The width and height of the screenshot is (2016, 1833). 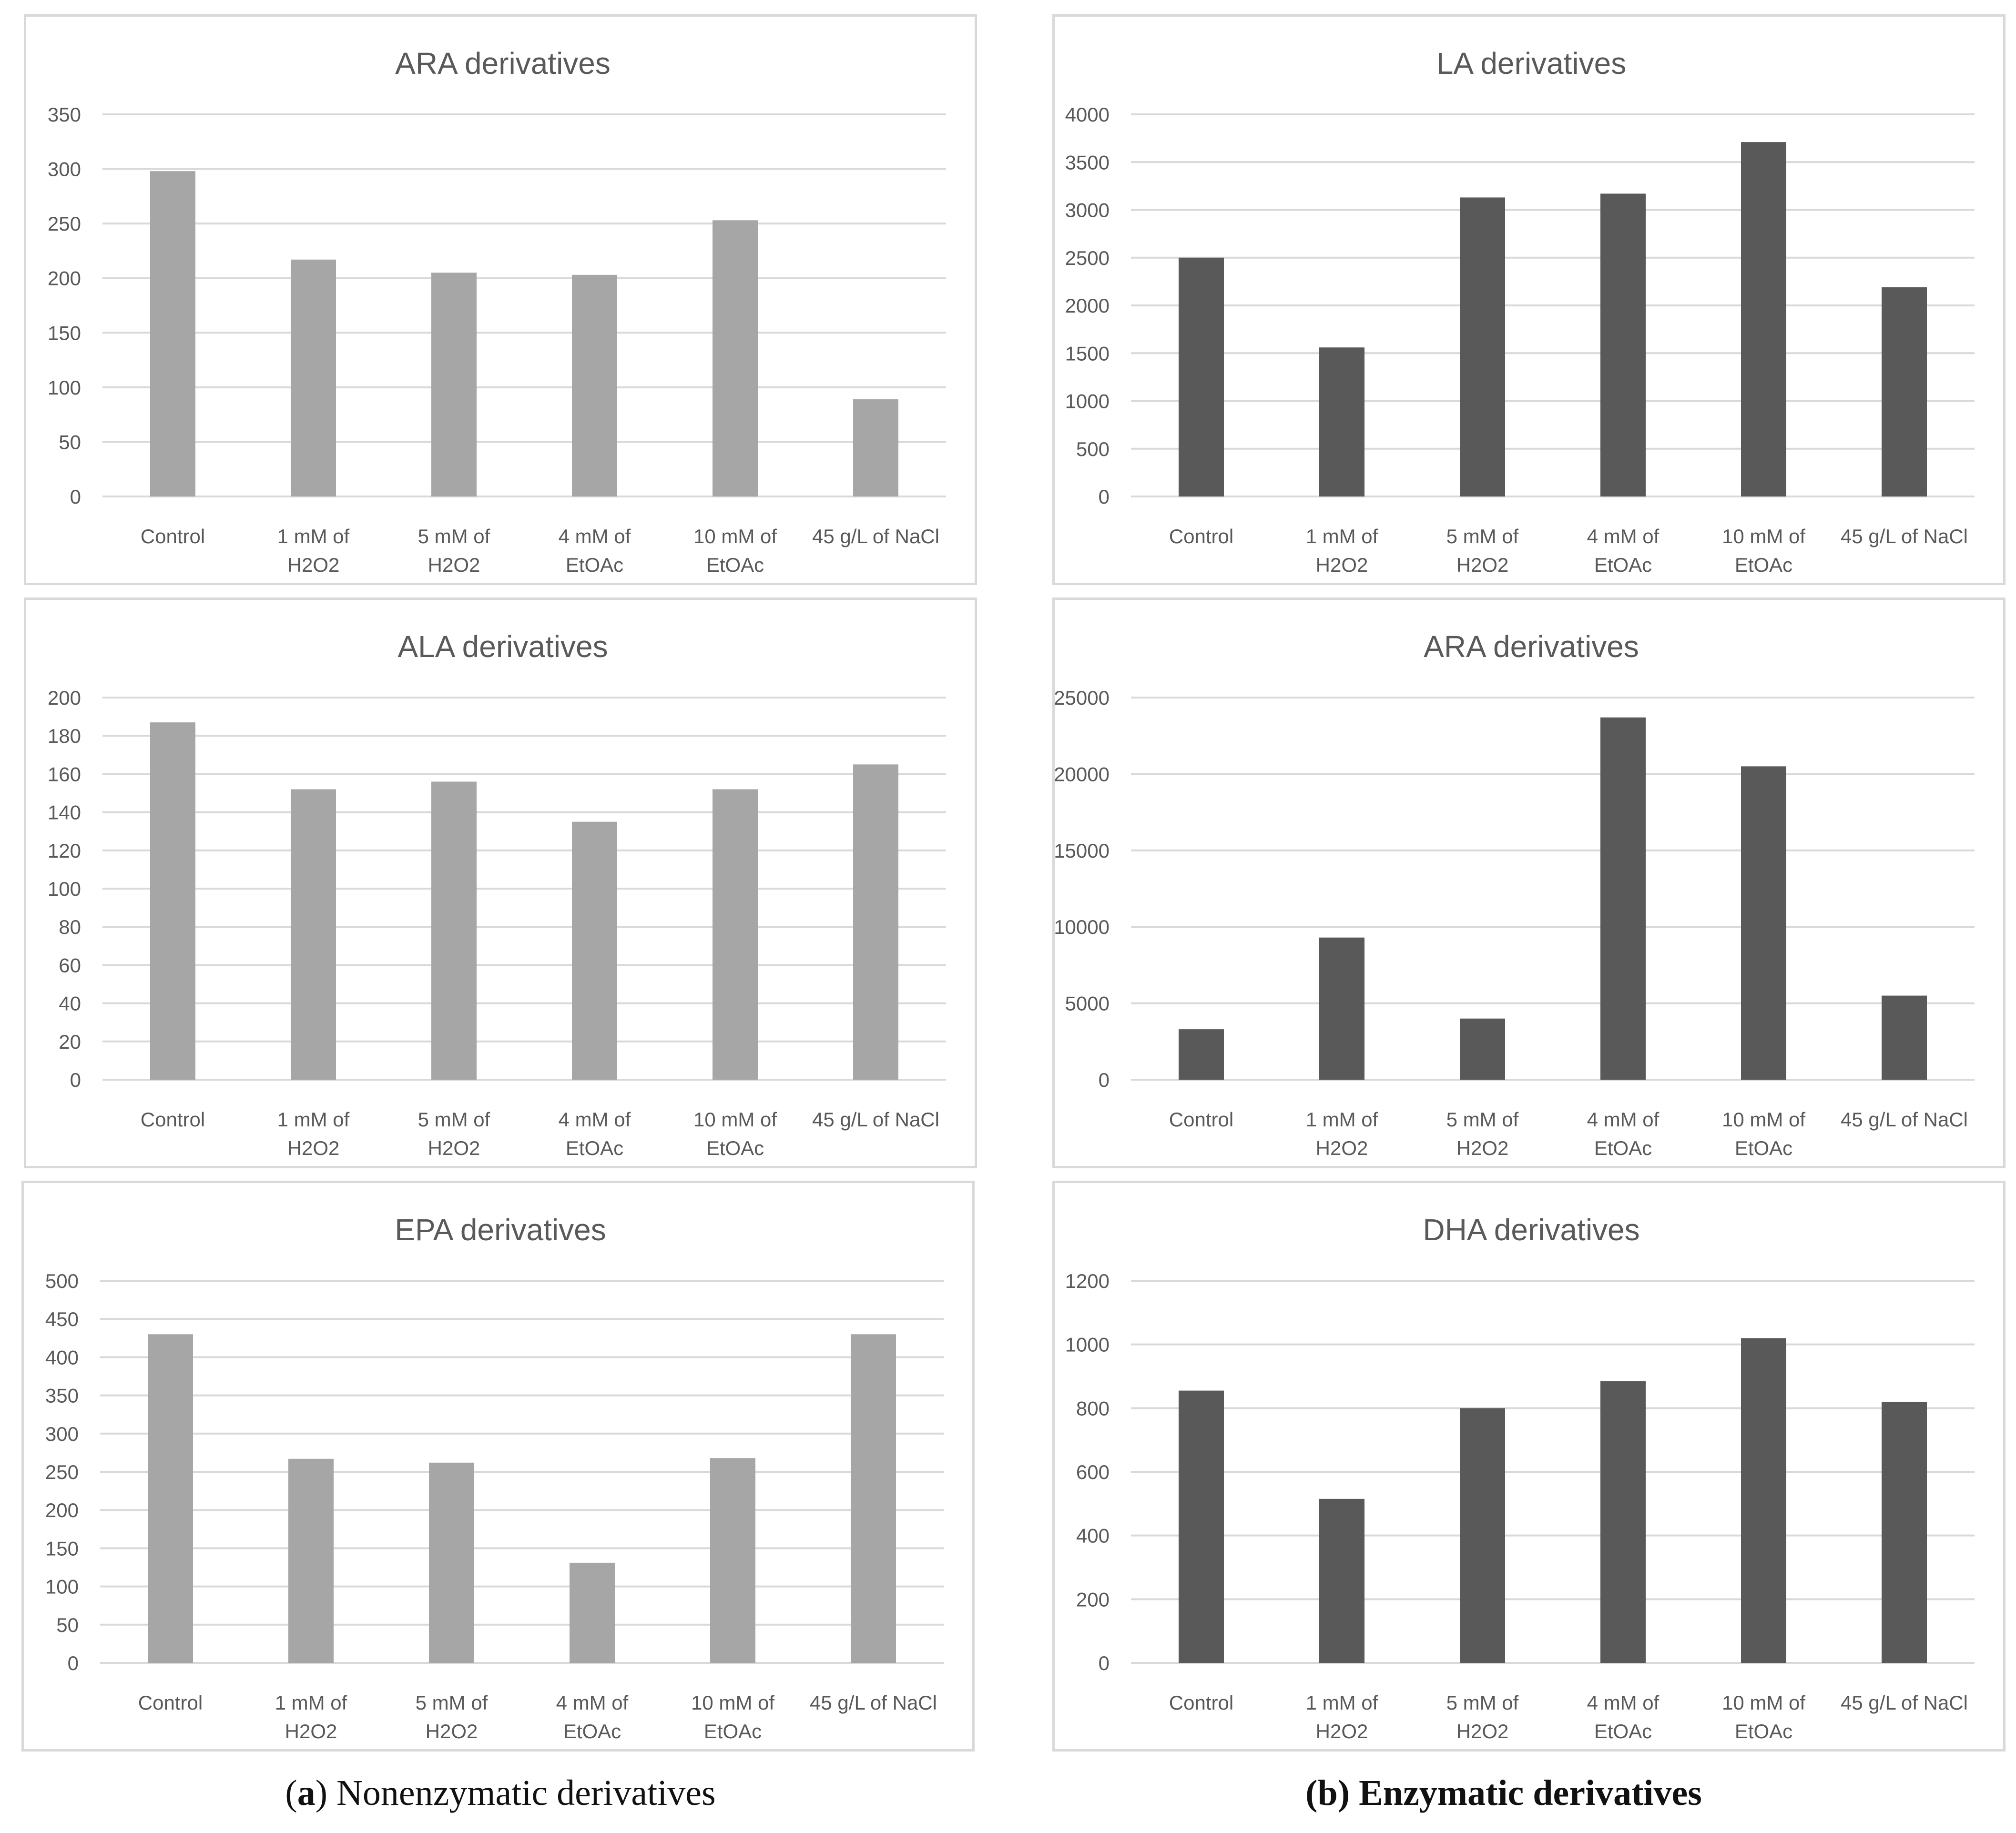 What do you see at coordinates (64, 812) in the screenshot?
I see `y-tick-label: 140` at bounding box center [64, 812].